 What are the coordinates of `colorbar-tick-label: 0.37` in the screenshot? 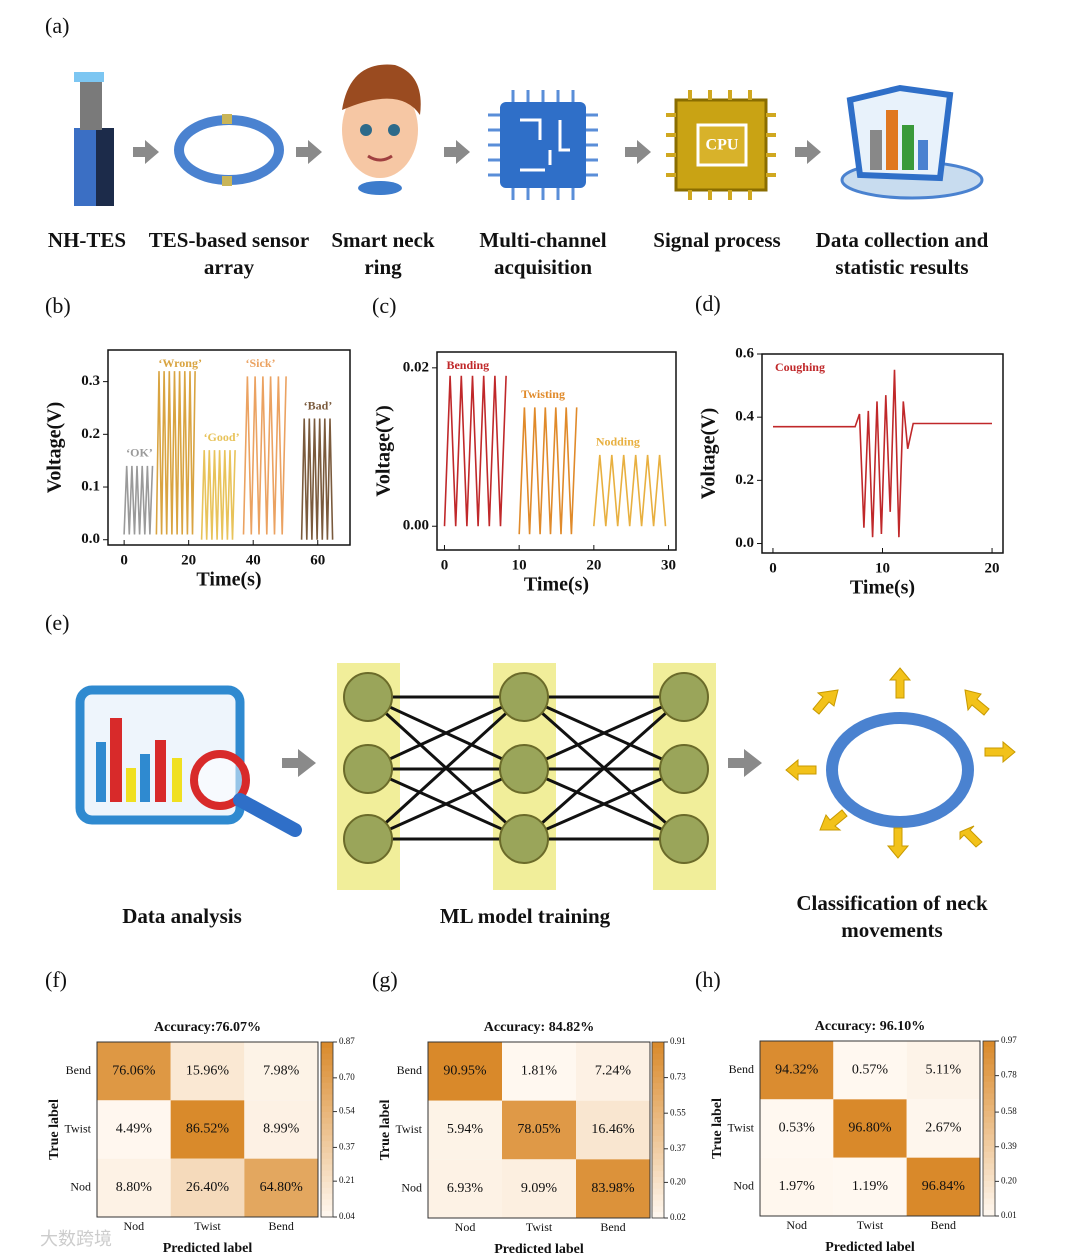 It's located at (347, 1146).